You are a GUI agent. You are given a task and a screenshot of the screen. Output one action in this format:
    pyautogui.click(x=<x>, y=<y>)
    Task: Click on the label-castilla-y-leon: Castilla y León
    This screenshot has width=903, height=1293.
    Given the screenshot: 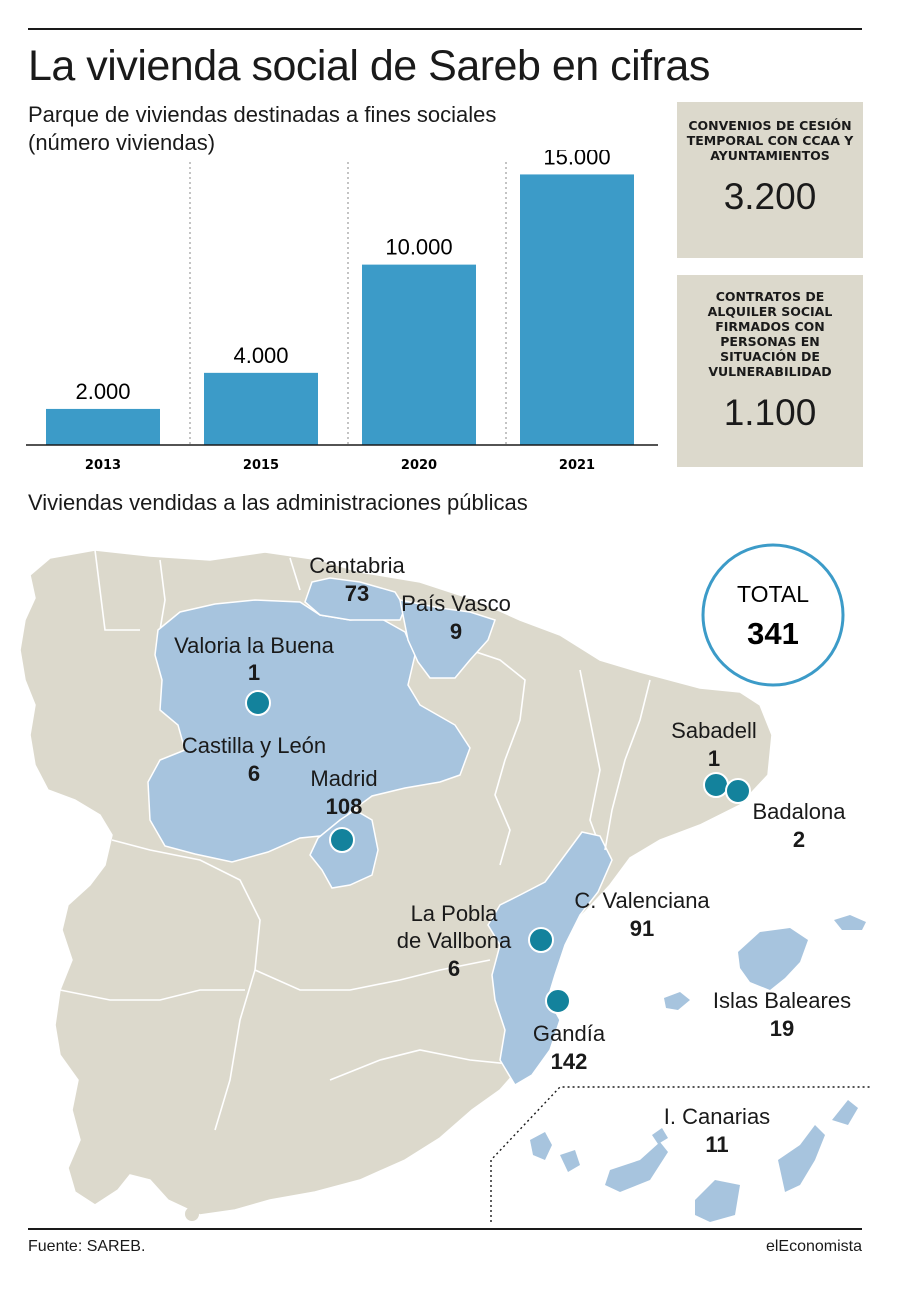 What is the action you would take?
    pyautogui.click(x=254, y=745)
    